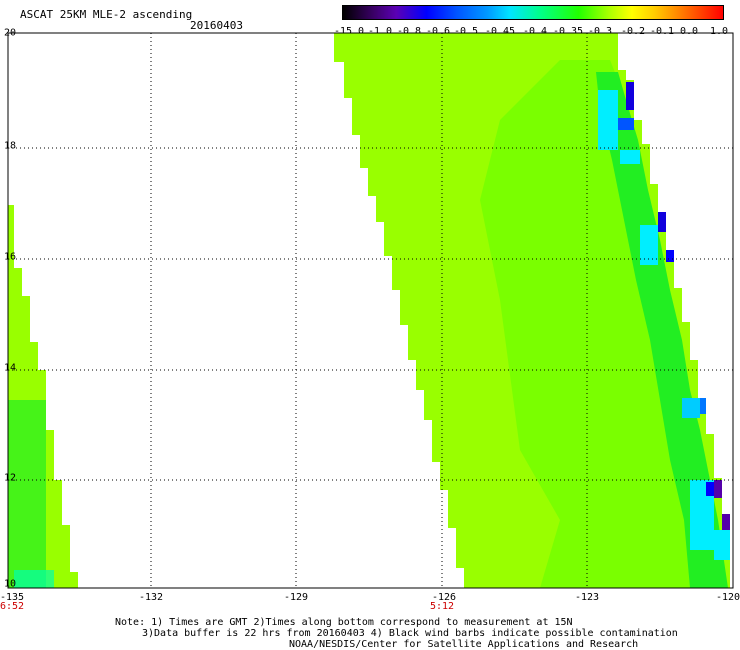 The height and width of the screenshot is (650, 740). What do you see at coordinates (633, 31) in the screenshot?
I see `colorbar-tick: -0.2` at bounding box center [633, 31].